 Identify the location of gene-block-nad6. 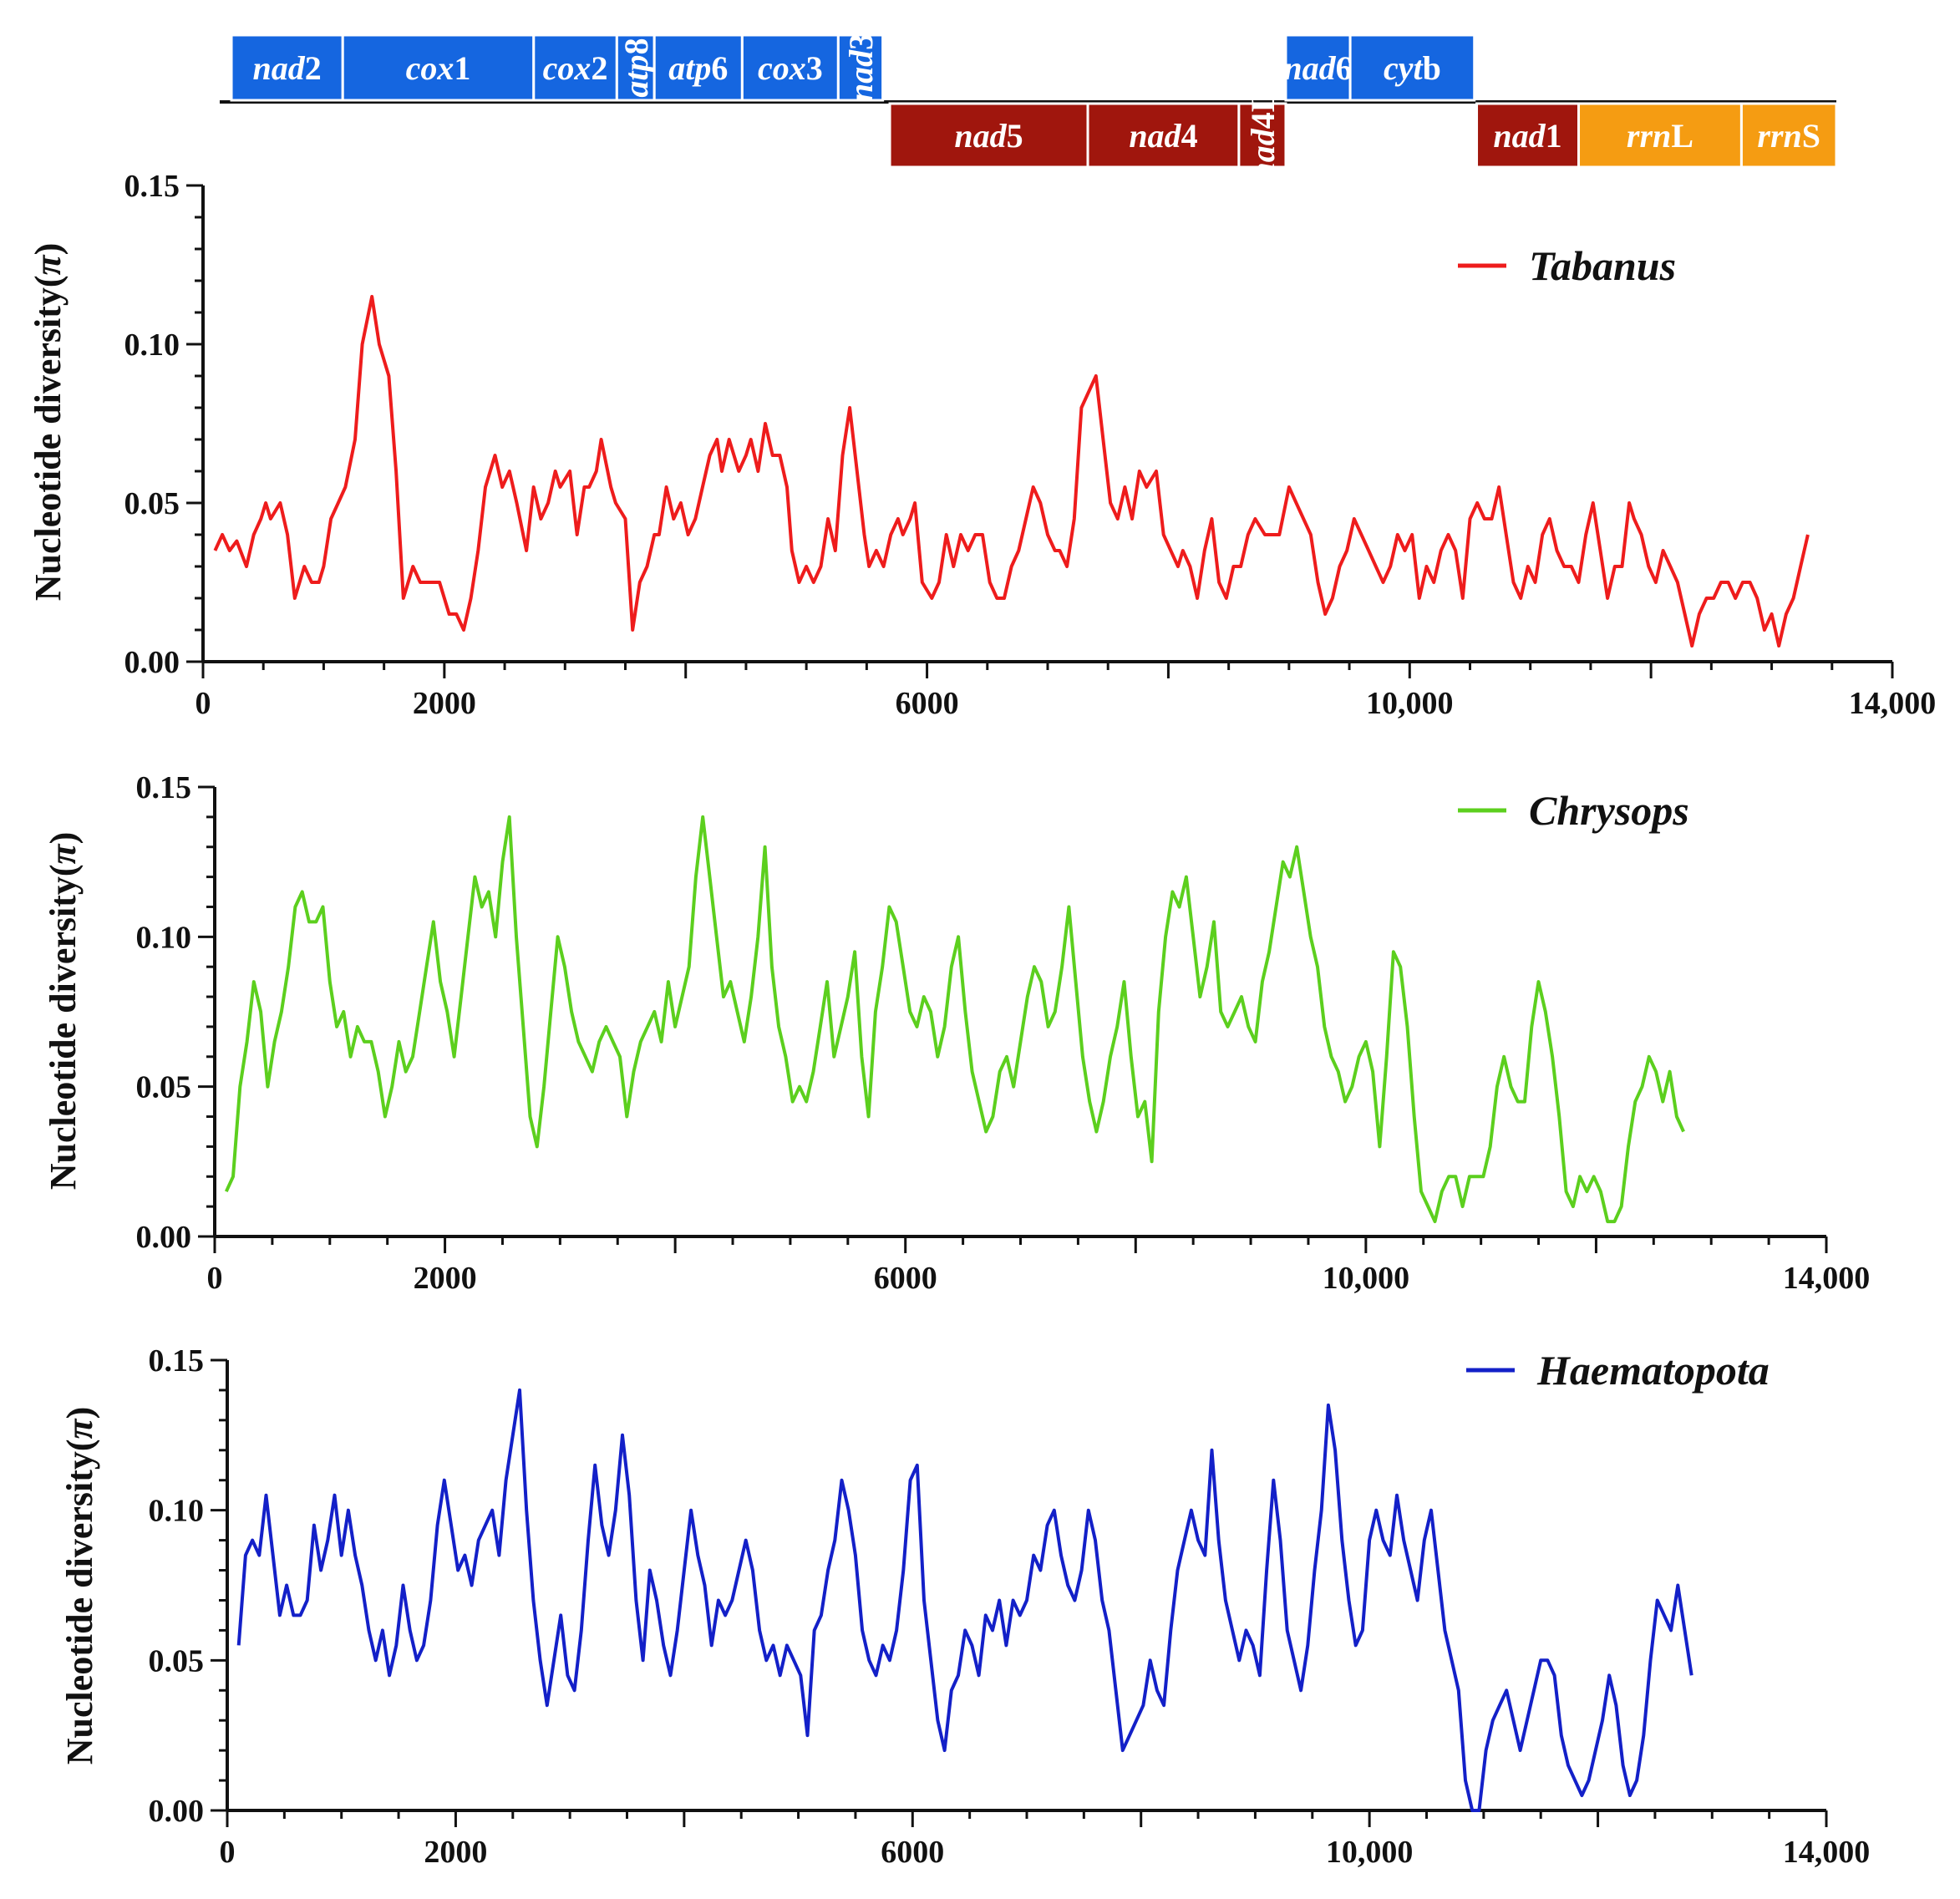
(1318, 67).